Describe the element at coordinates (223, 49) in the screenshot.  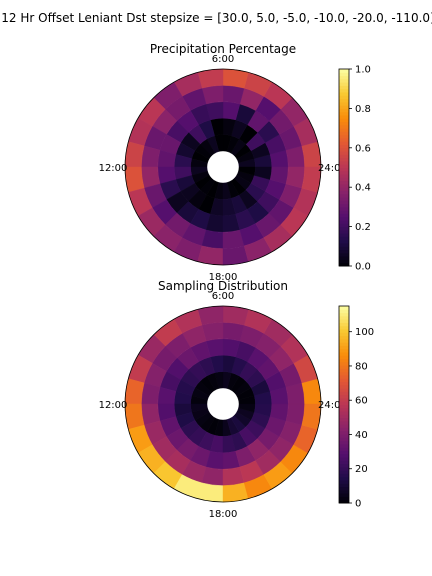
I see `chart-title-precipitation: Precipitation Percentage` at that location.